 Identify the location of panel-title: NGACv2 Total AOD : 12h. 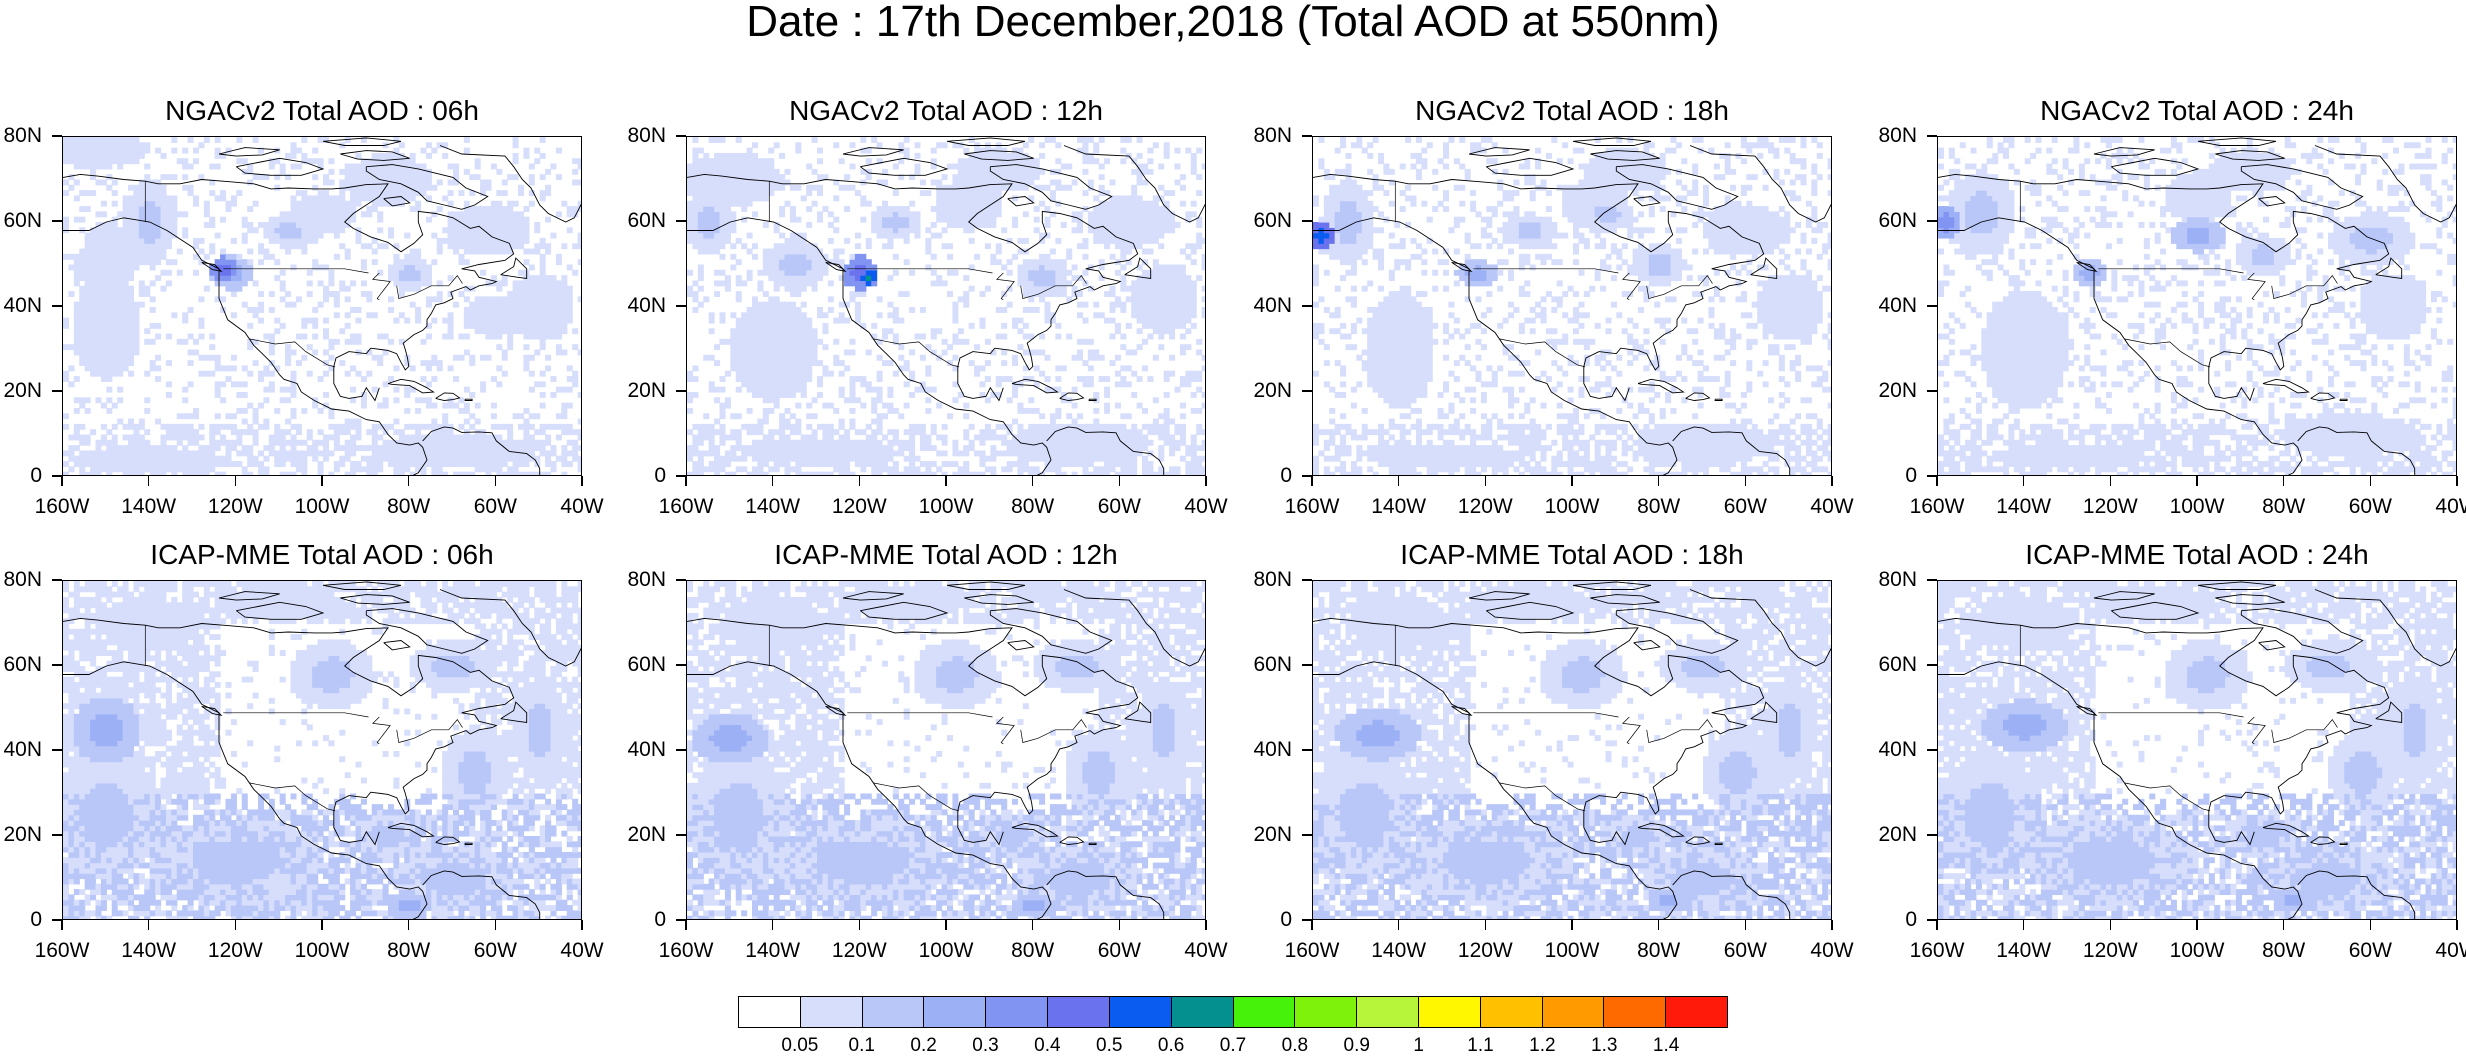
(946, 111).